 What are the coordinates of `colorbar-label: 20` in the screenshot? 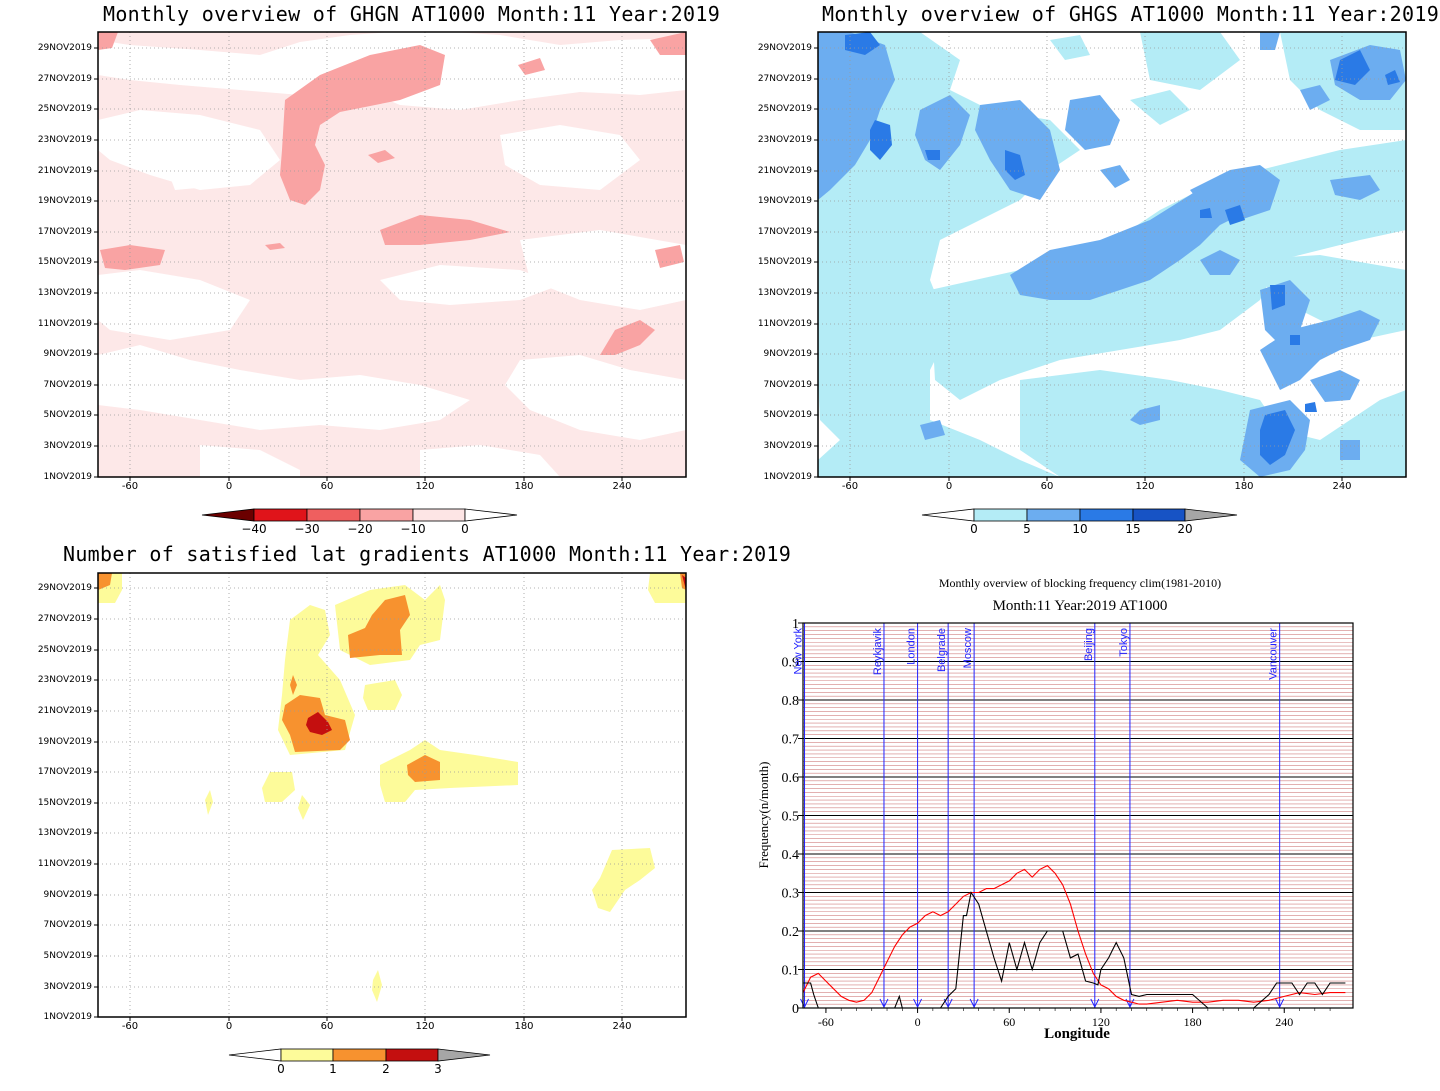 It's located at (1185, 529).